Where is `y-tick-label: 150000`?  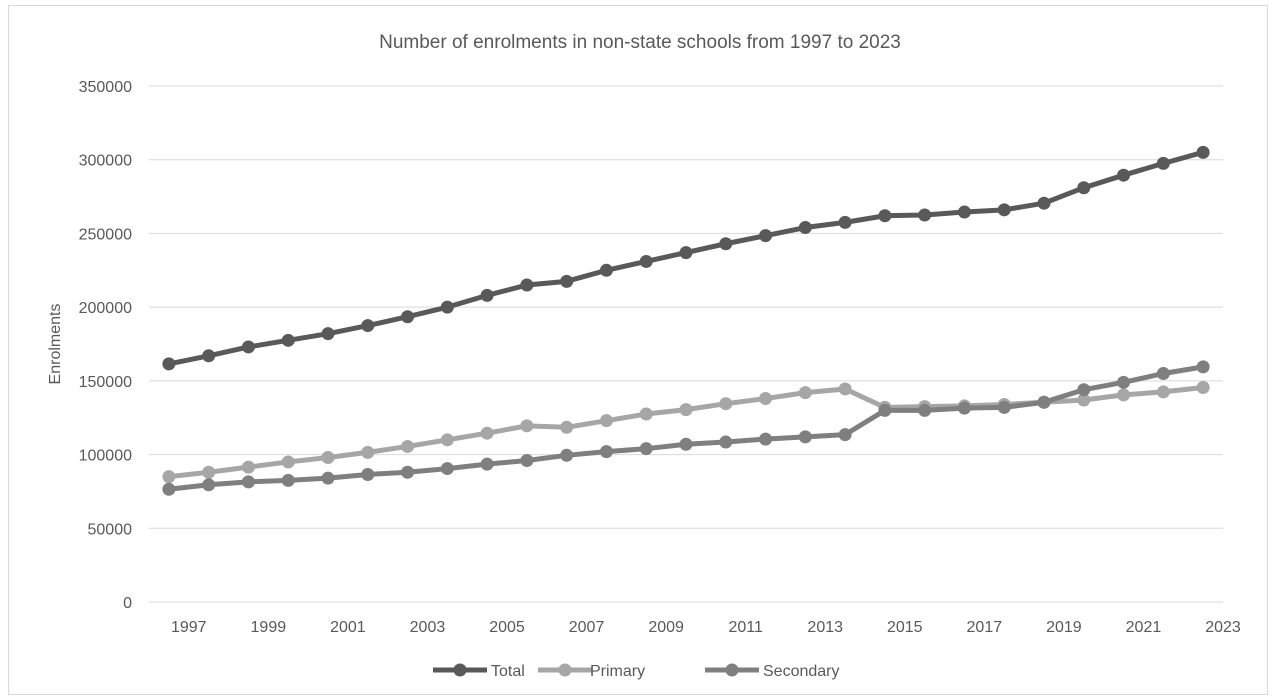 y-tick-label: 150000 is located at coordinates (105, 382).